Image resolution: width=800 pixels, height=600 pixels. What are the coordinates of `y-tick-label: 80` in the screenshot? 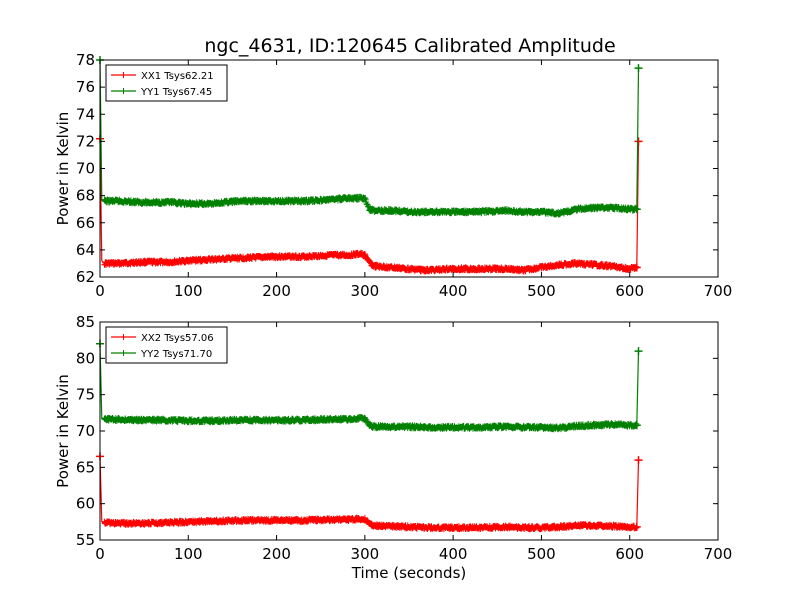 It's located at (85, 358).